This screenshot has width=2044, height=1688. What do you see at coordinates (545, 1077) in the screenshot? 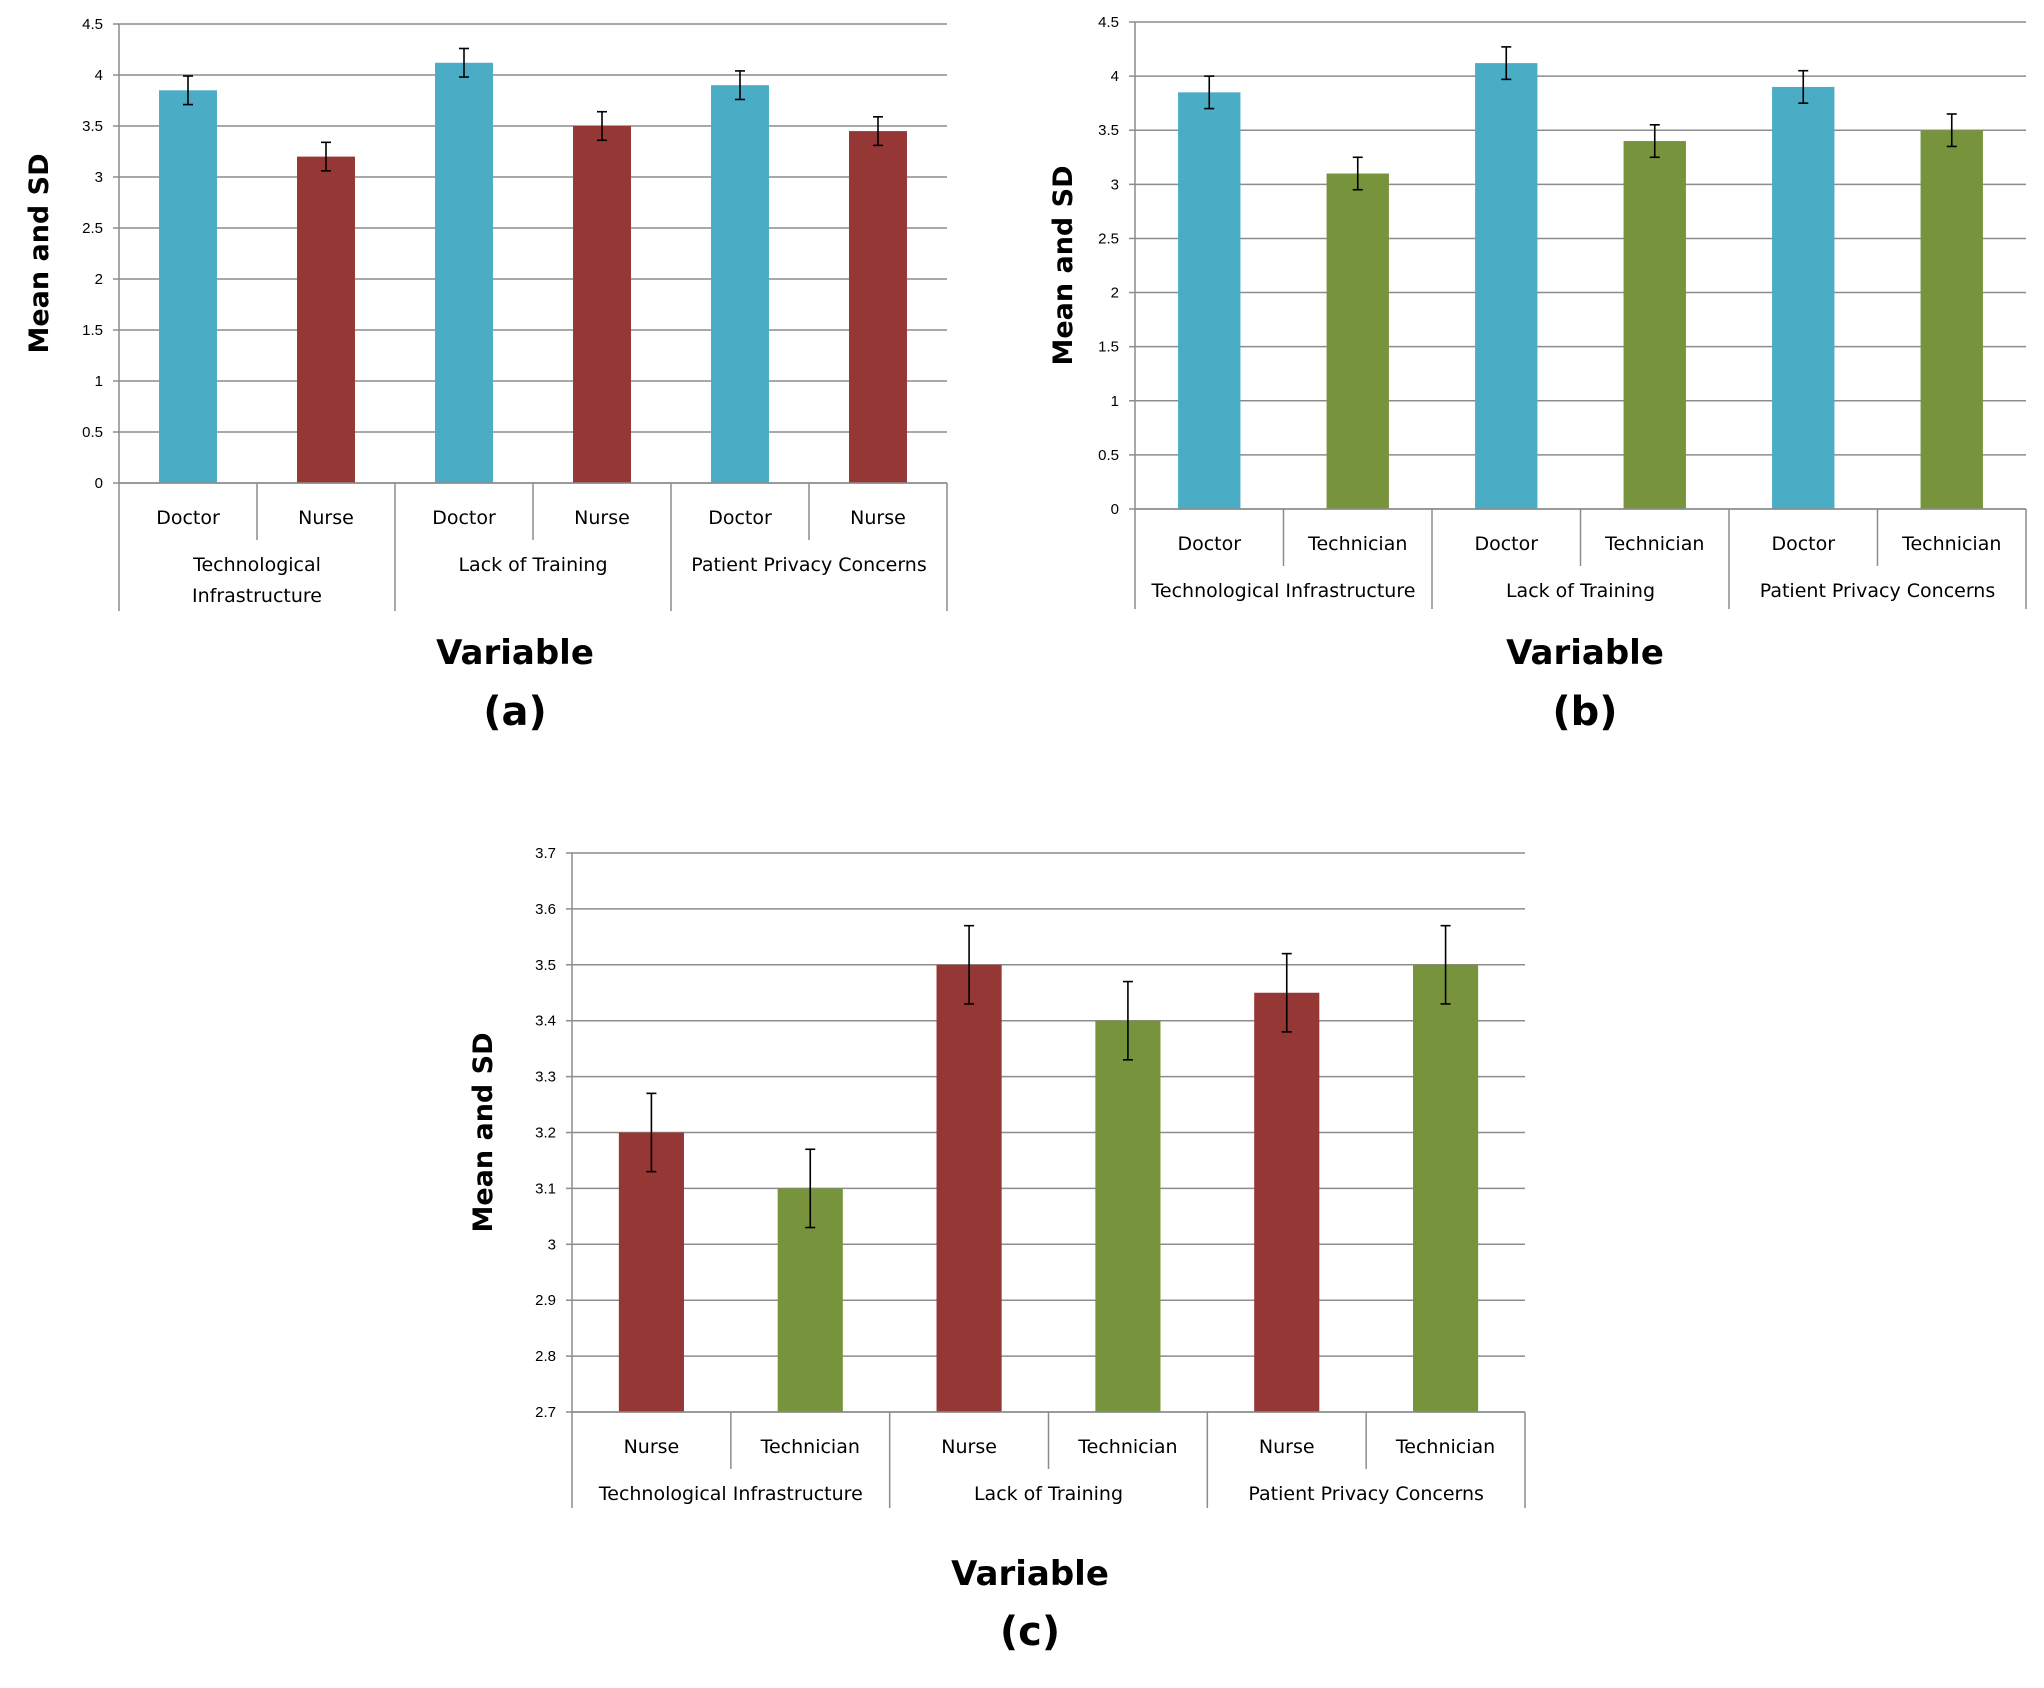
I see `y-tick-label: 3.3` at bounding box center [545, 1077].